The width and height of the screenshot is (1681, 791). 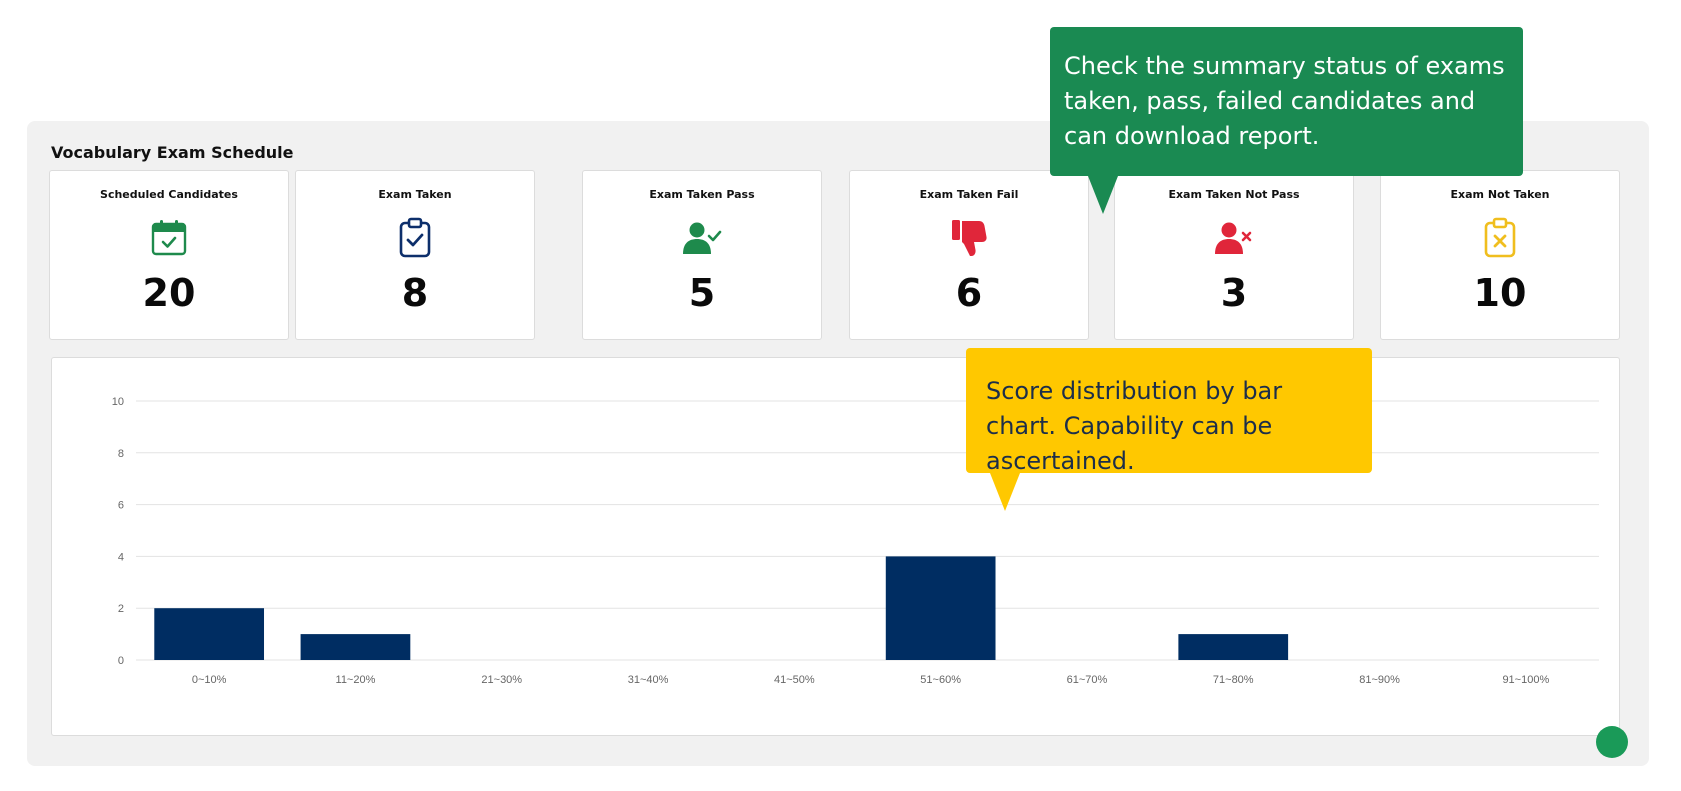 I want to click on card-value: 20, so click(x=169, y=293).